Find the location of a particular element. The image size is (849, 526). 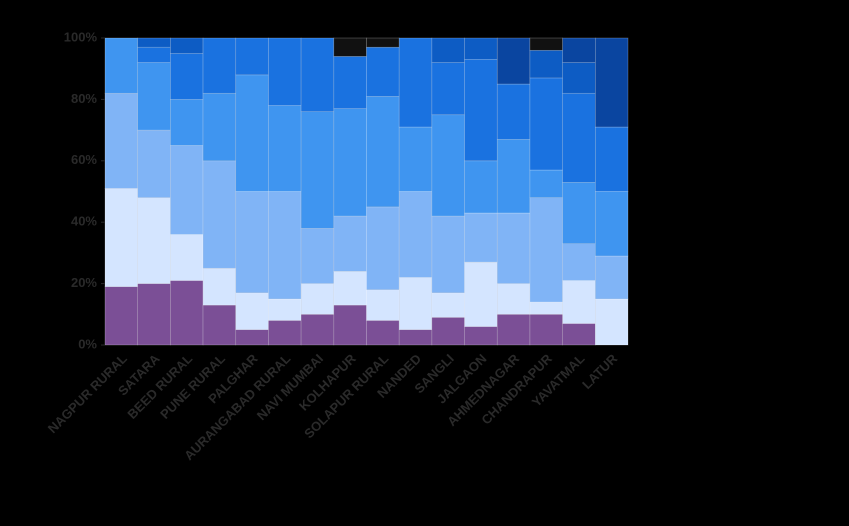

y-tick-label: 80% is located at coordinates (84, 98).